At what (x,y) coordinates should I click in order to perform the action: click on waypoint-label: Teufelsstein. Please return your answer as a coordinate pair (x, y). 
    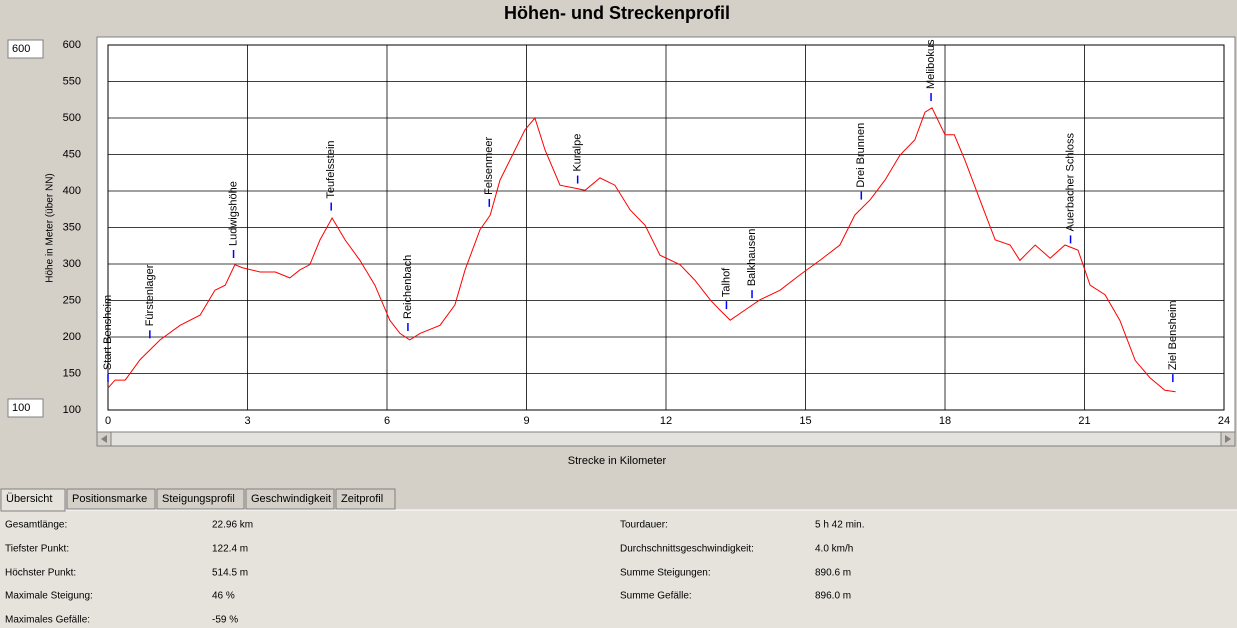
    Looking at the image, I should click on (331, 169).